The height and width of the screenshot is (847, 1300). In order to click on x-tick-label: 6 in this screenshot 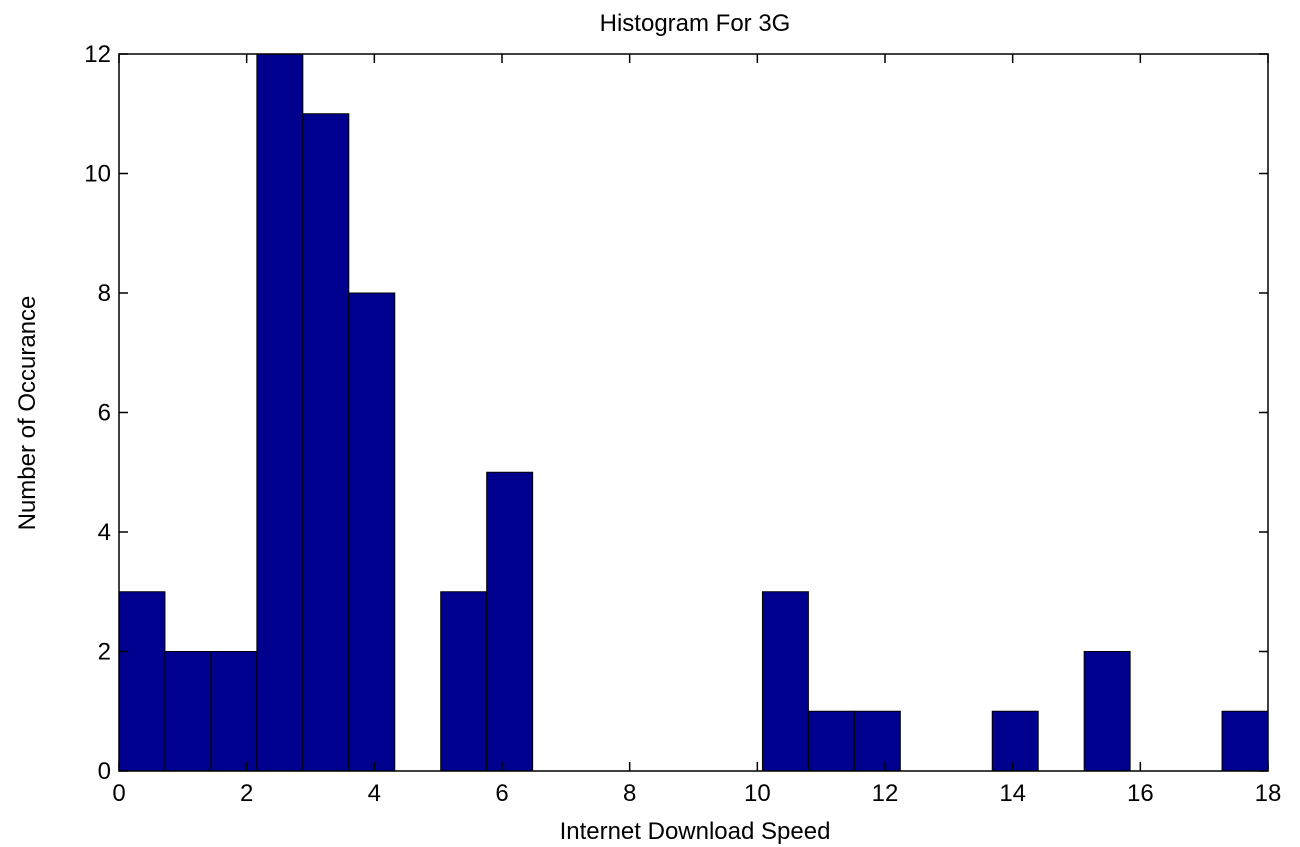, I will do `click(501, 793)`.